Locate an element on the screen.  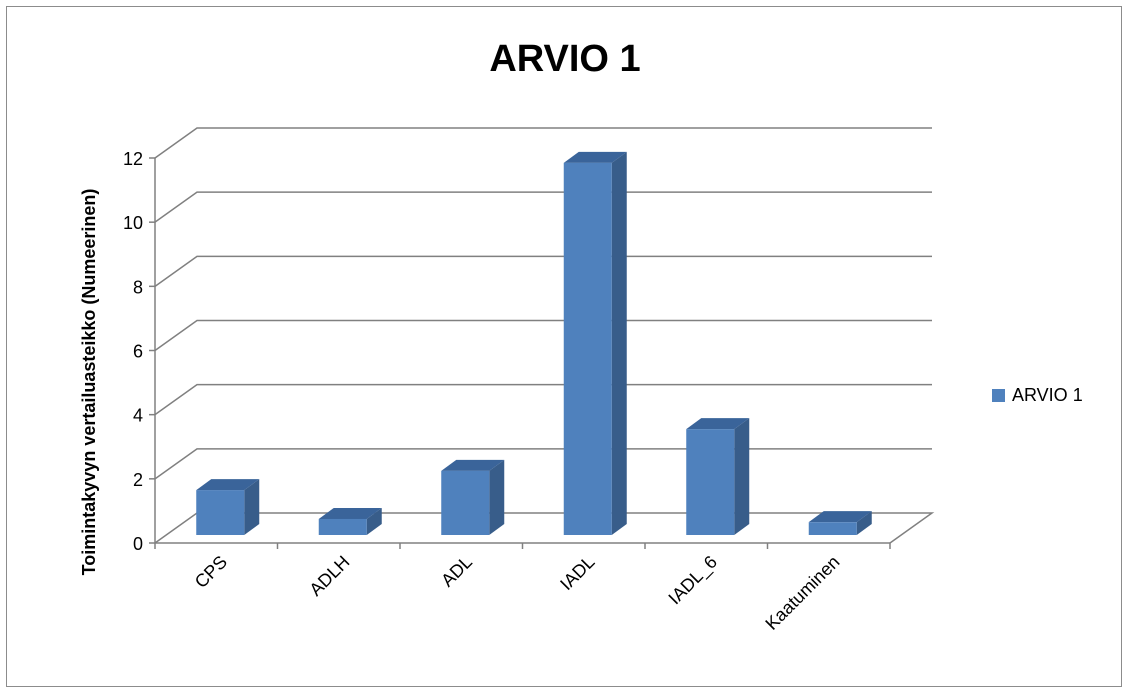
bar-adl is located at coordinates (473, 497).